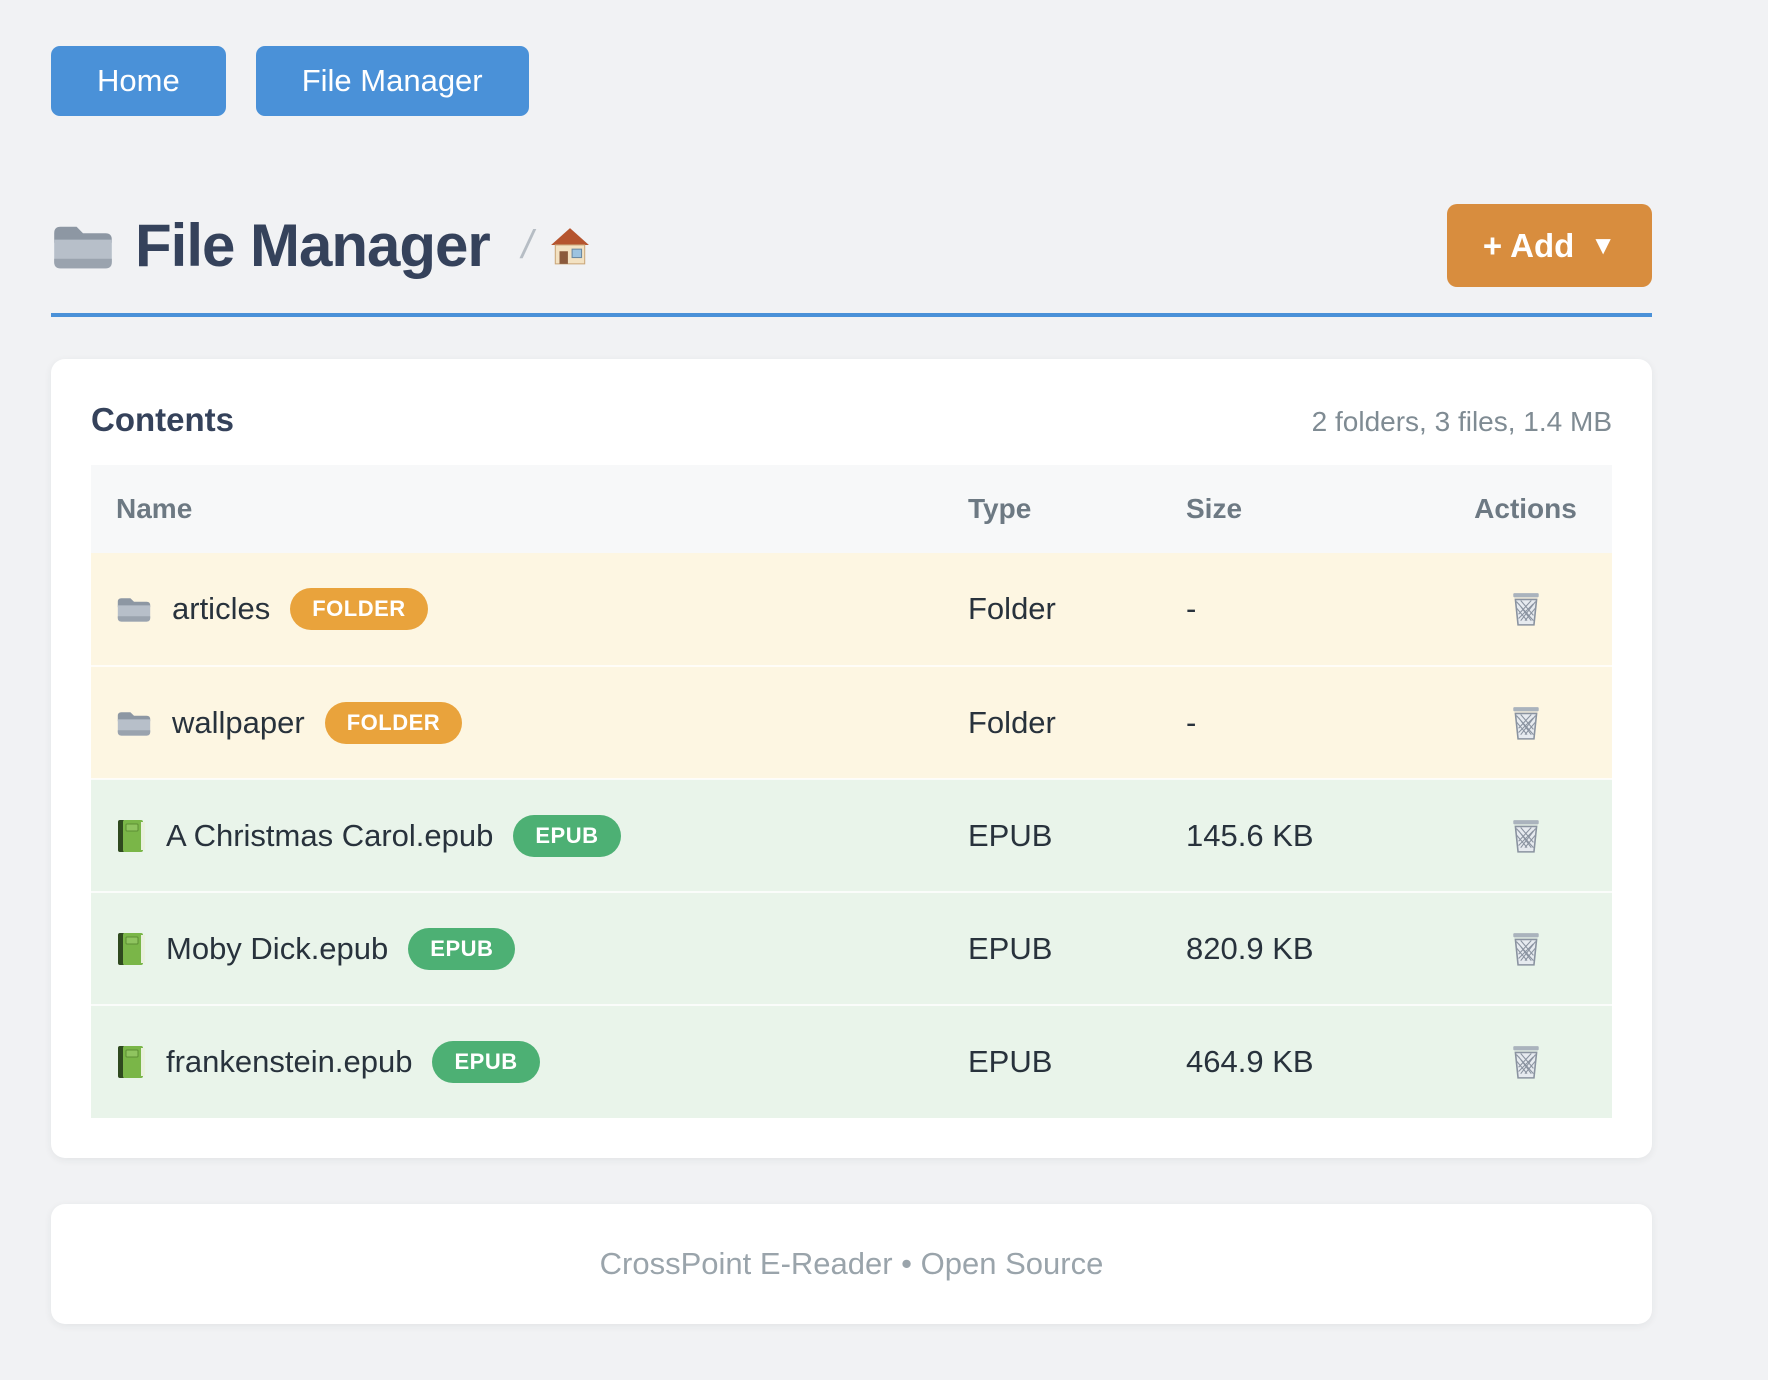  I want to click on column-header-size: Size, so click(1300, 509).